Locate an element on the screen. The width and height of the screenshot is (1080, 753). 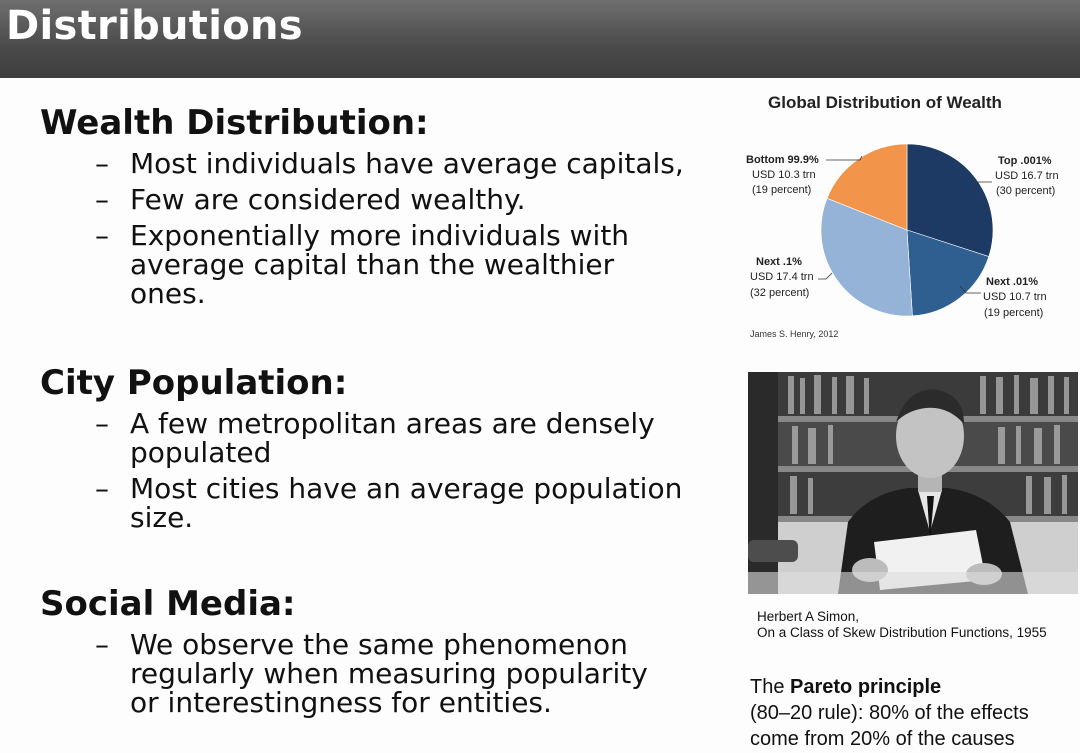
bullet-text: Few are considered wealthy. is located at coordinates (328, 199).